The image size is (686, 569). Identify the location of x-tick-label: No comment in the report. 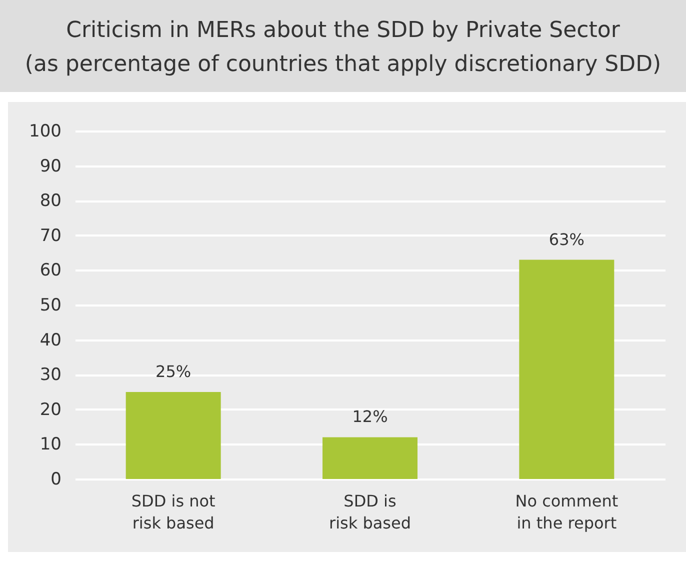
(566, 512).